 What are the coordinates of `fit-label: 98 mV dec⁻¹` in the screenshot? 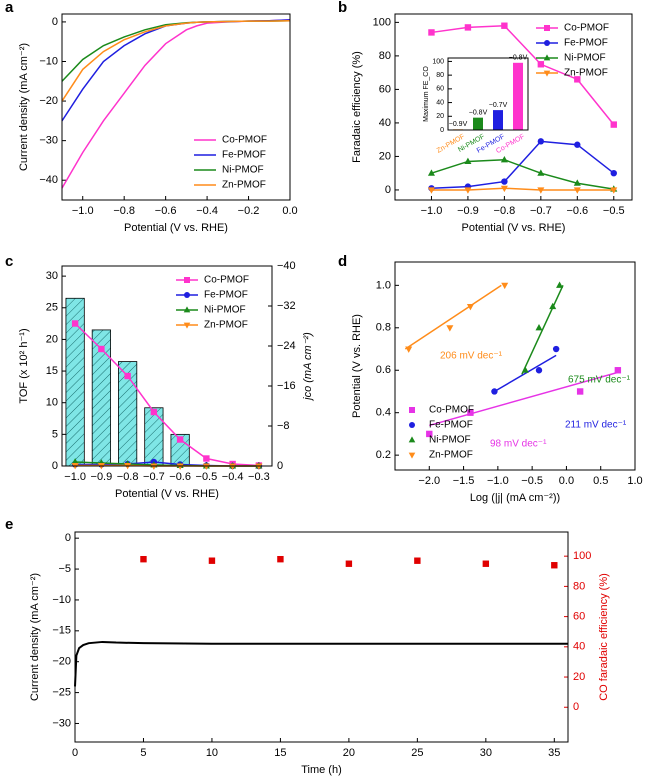 It's located at (518, 444).